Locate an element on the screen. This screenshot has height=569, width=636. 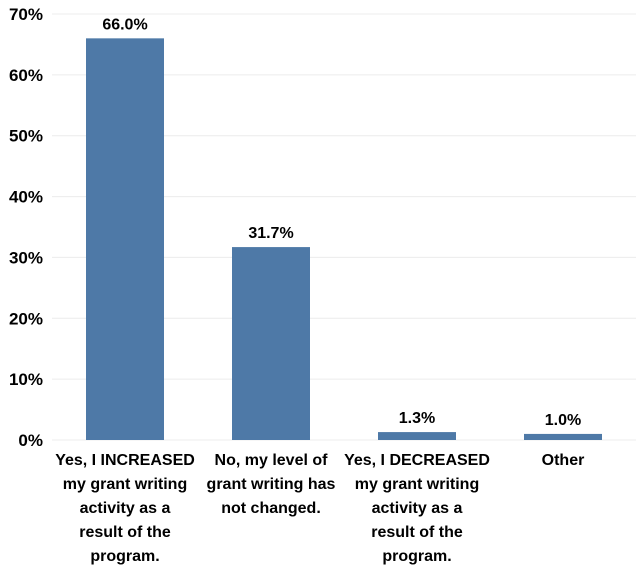
y-tick-label: 50% is located at coordinates (26, 136).